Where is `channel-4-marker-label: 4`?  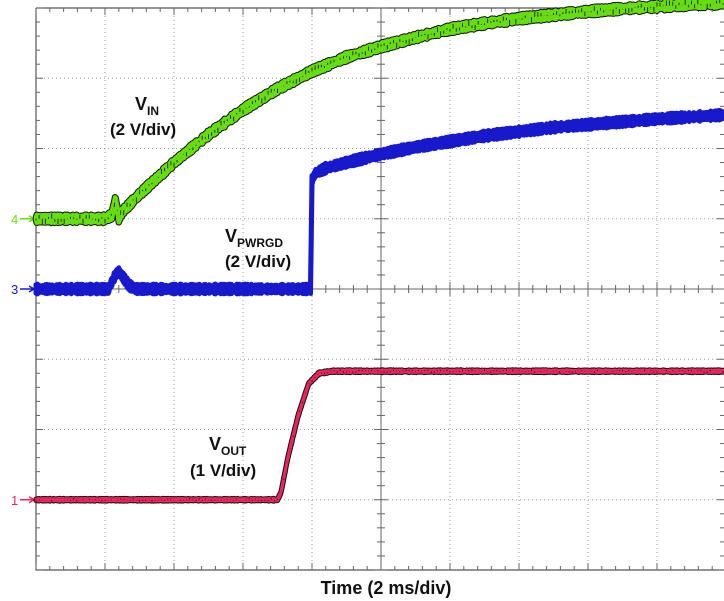
channel-4-marker-label: 4 is located at coordinates (14, 219).